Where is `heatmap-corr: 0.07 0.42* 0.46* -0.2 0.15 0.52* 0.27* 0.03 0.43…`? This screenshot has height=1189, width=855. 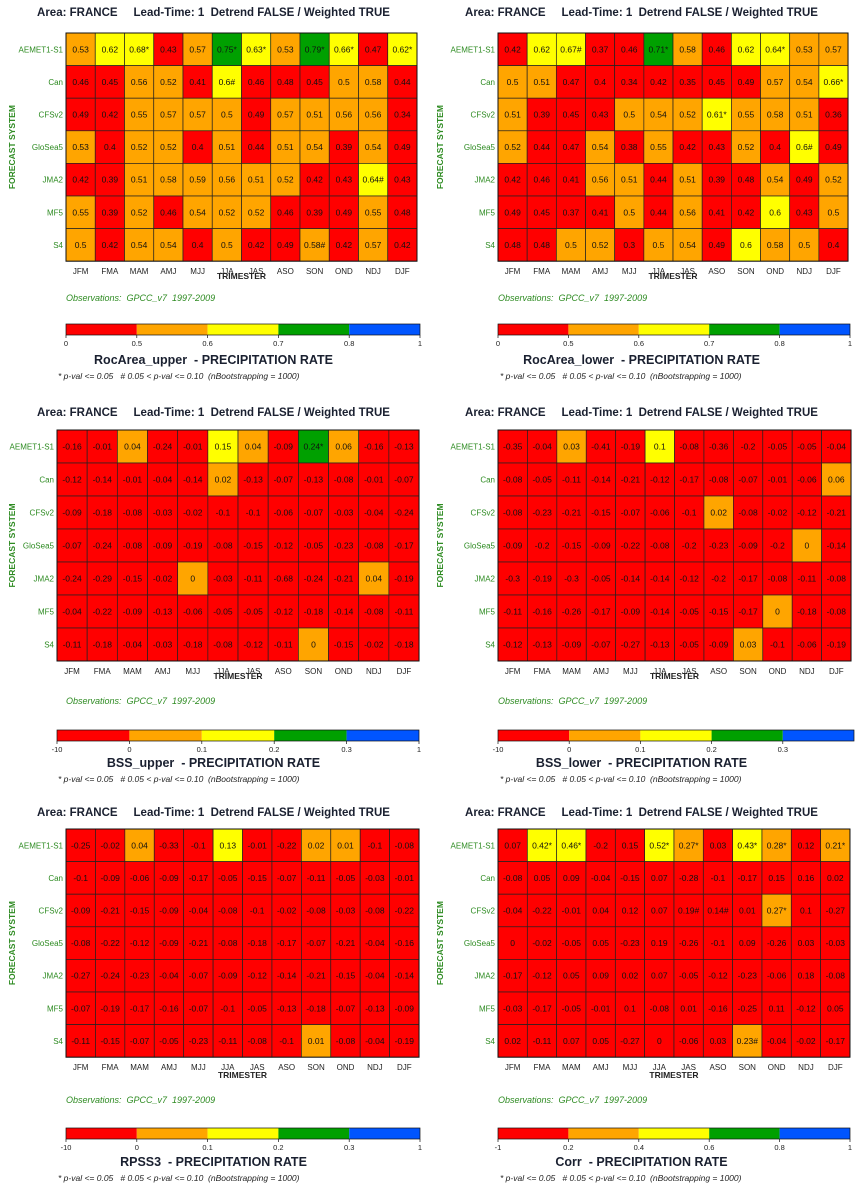 heatmap-corr: 0.07 0.42* 0.46* -0.2 0.15 0.52* 0.27* 0.03 0.43… is located at coordinates (643, 990).